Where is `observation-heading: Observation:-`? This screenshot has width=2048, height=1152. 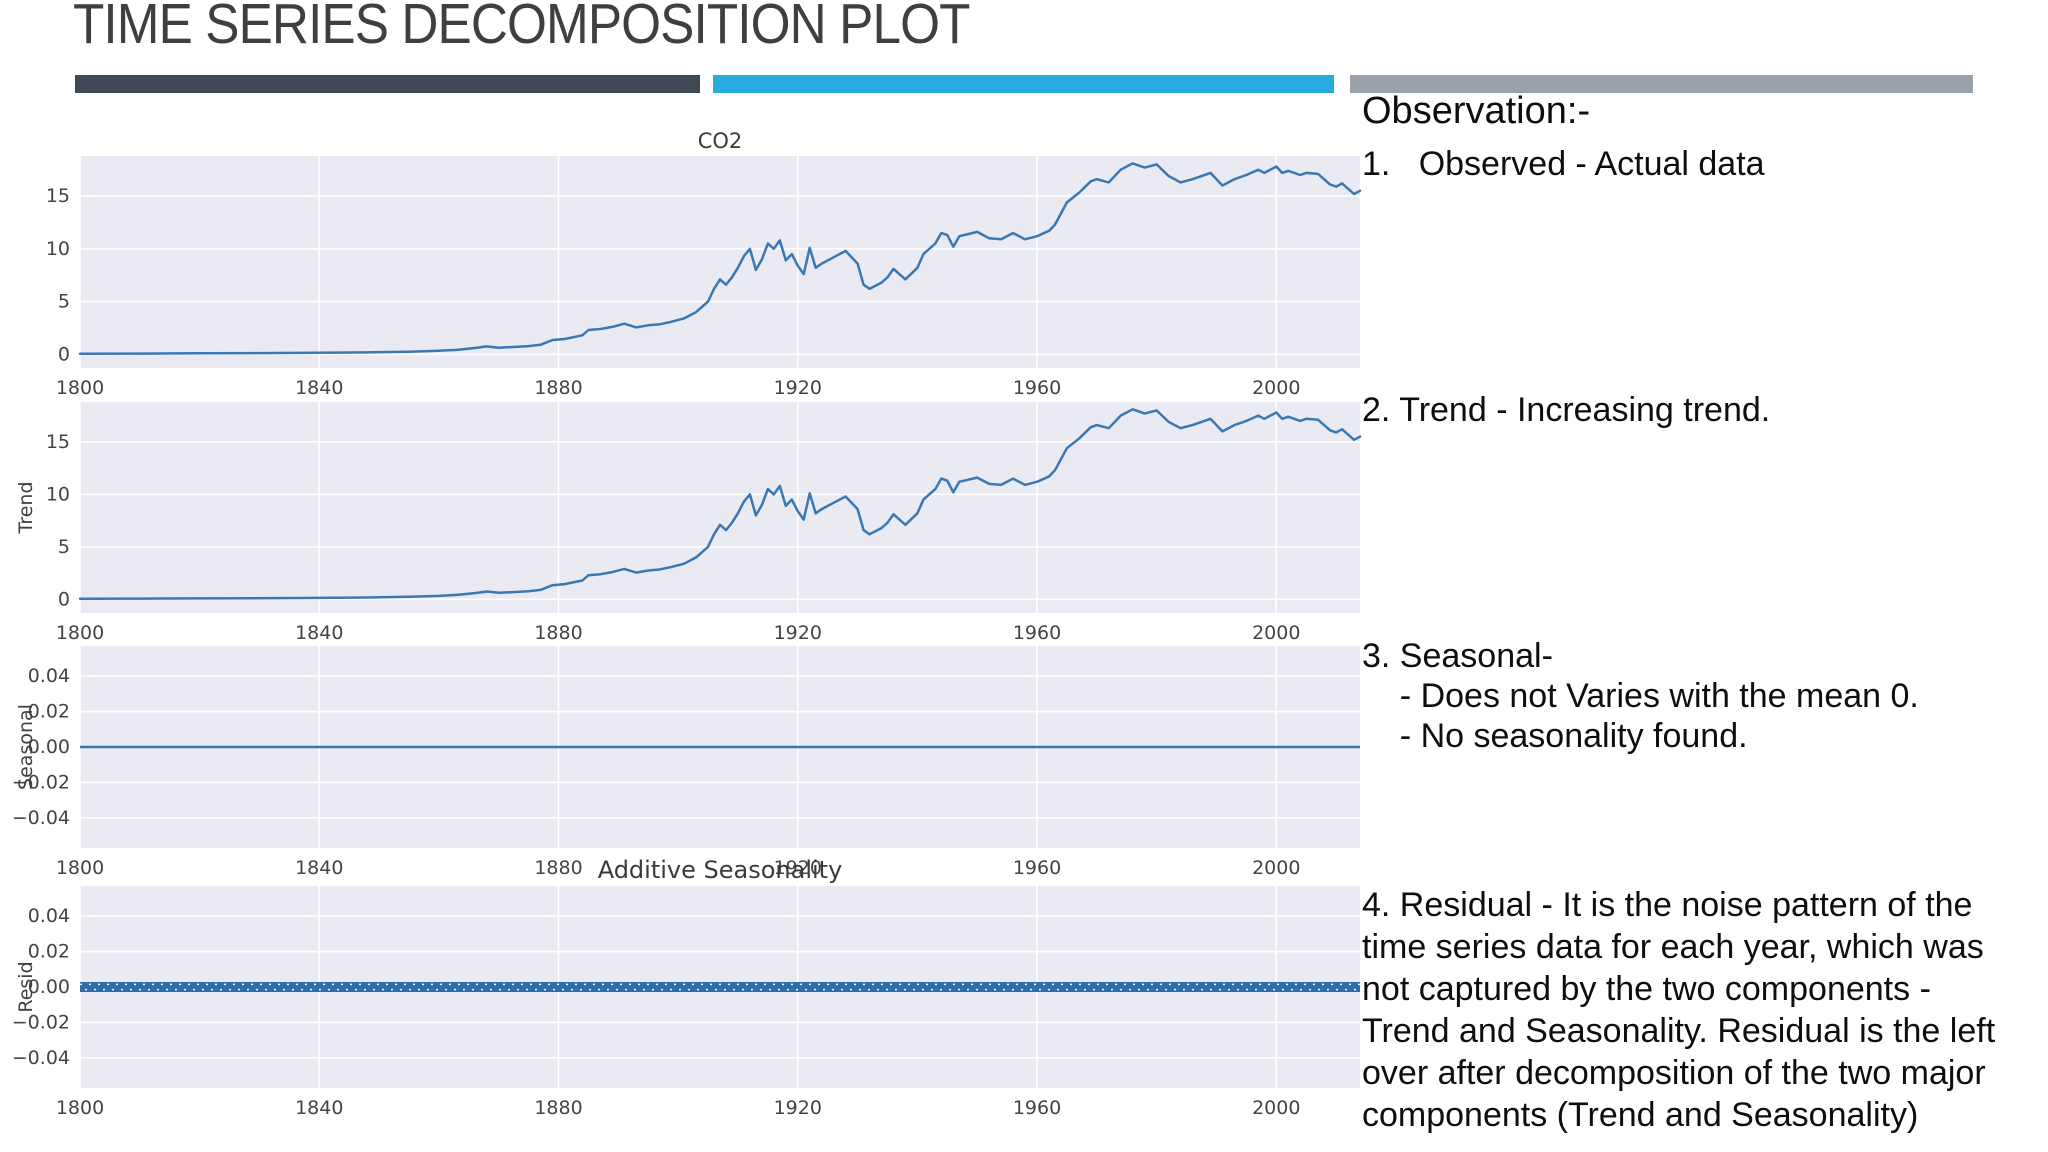
observation-heading: Observation:- is located at coordinates (1476, 111).